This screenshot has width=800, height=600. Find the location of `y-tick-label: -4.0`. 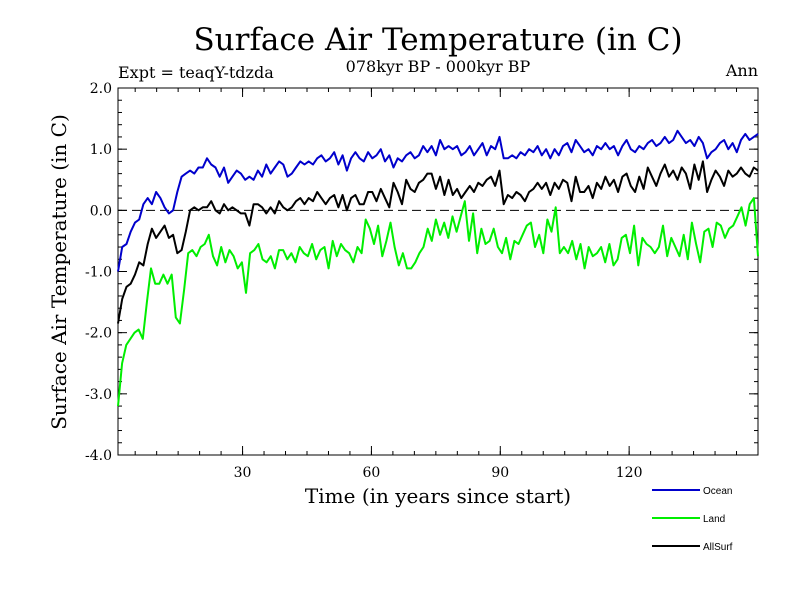

y-tick-label: -4.0 is located at coordinates (98, 456).